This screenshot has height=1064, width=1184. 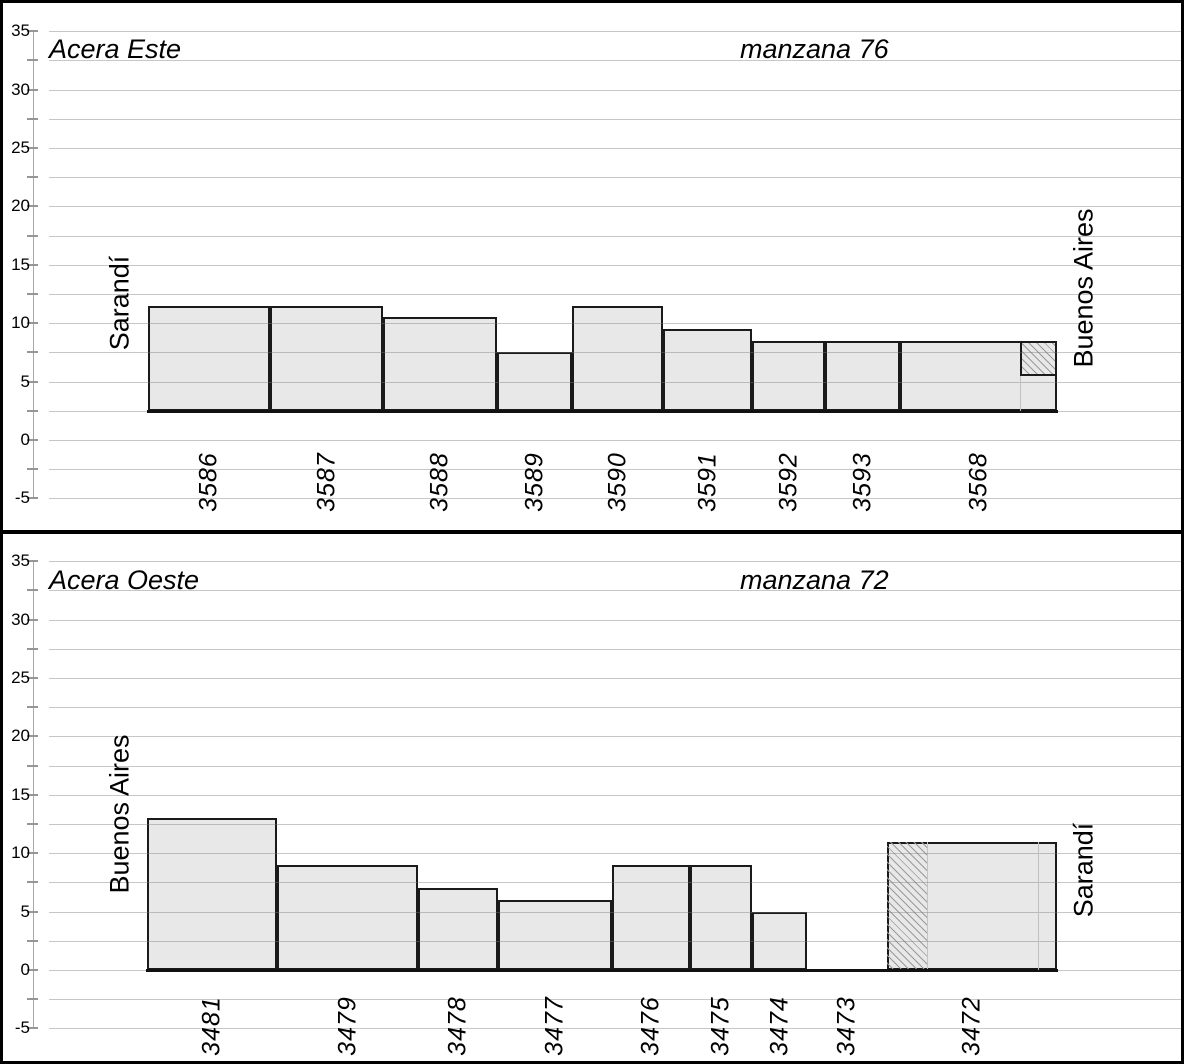 I want to click on street-name-right: Buenos Aires, so click(x=1083, y=288).